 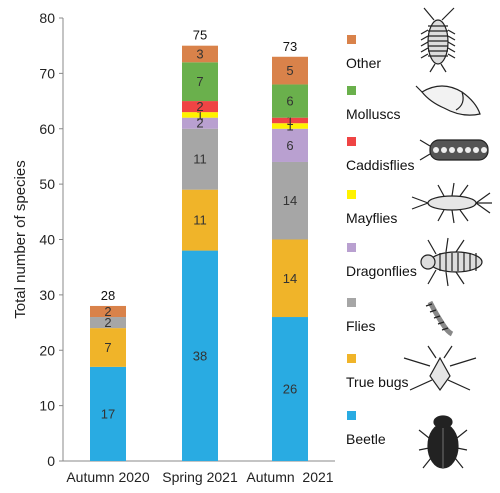 What do you see at coordinates (443, 442) in the screenshot?
I see `beetle-icon` at bounding box center [443, 442].